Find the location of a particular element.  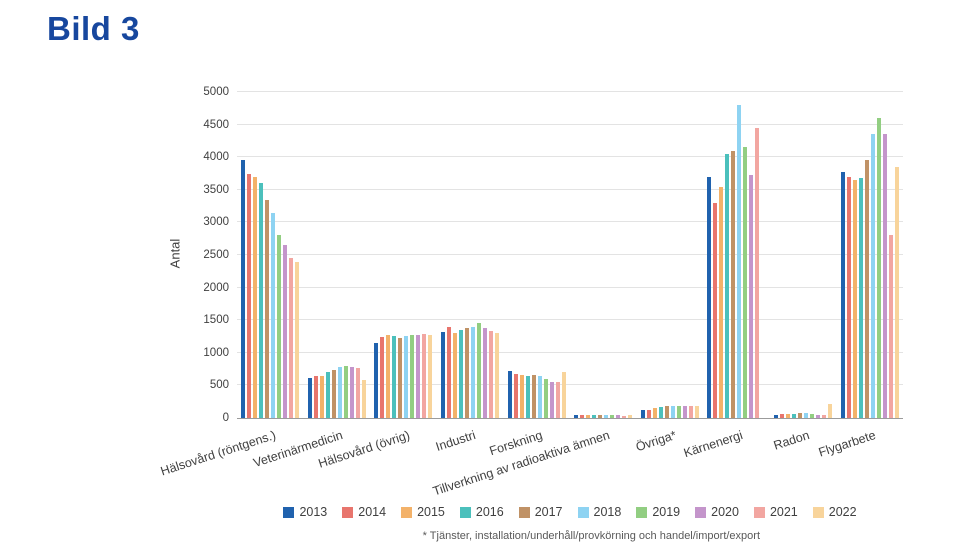

y-tick-label: 4500 is located at coordinates (216, 124).